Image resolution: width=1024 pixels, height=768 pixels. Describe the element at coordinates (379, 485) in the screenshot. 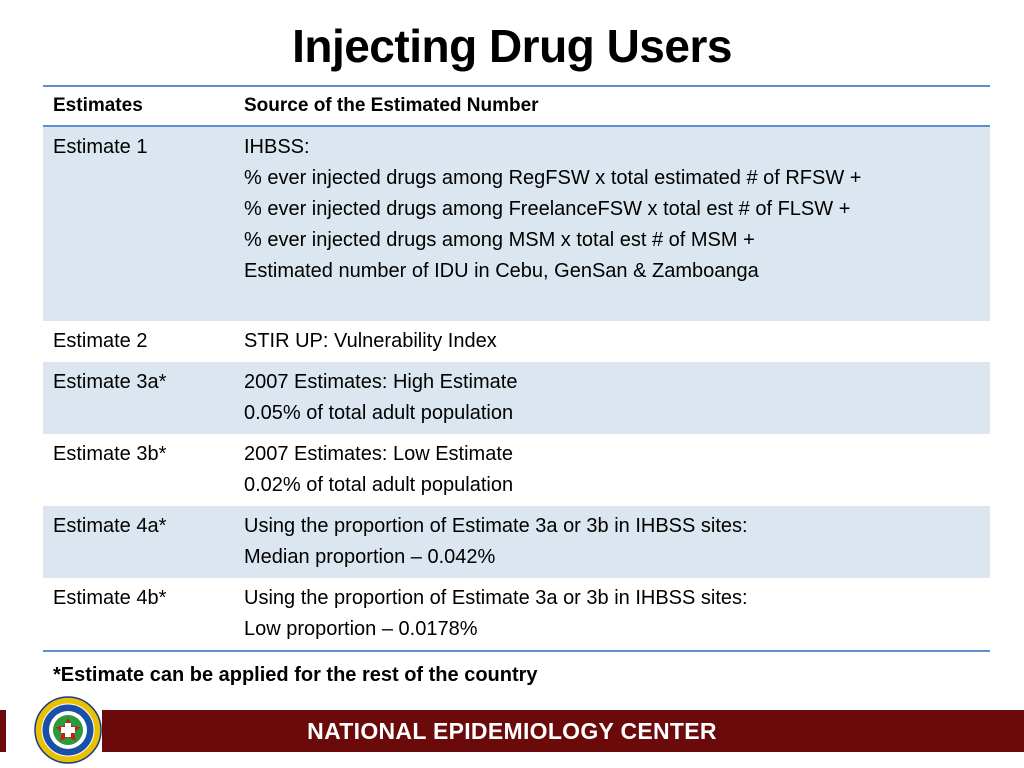

I see `source-line: 0.02% of total adult population` at that location.